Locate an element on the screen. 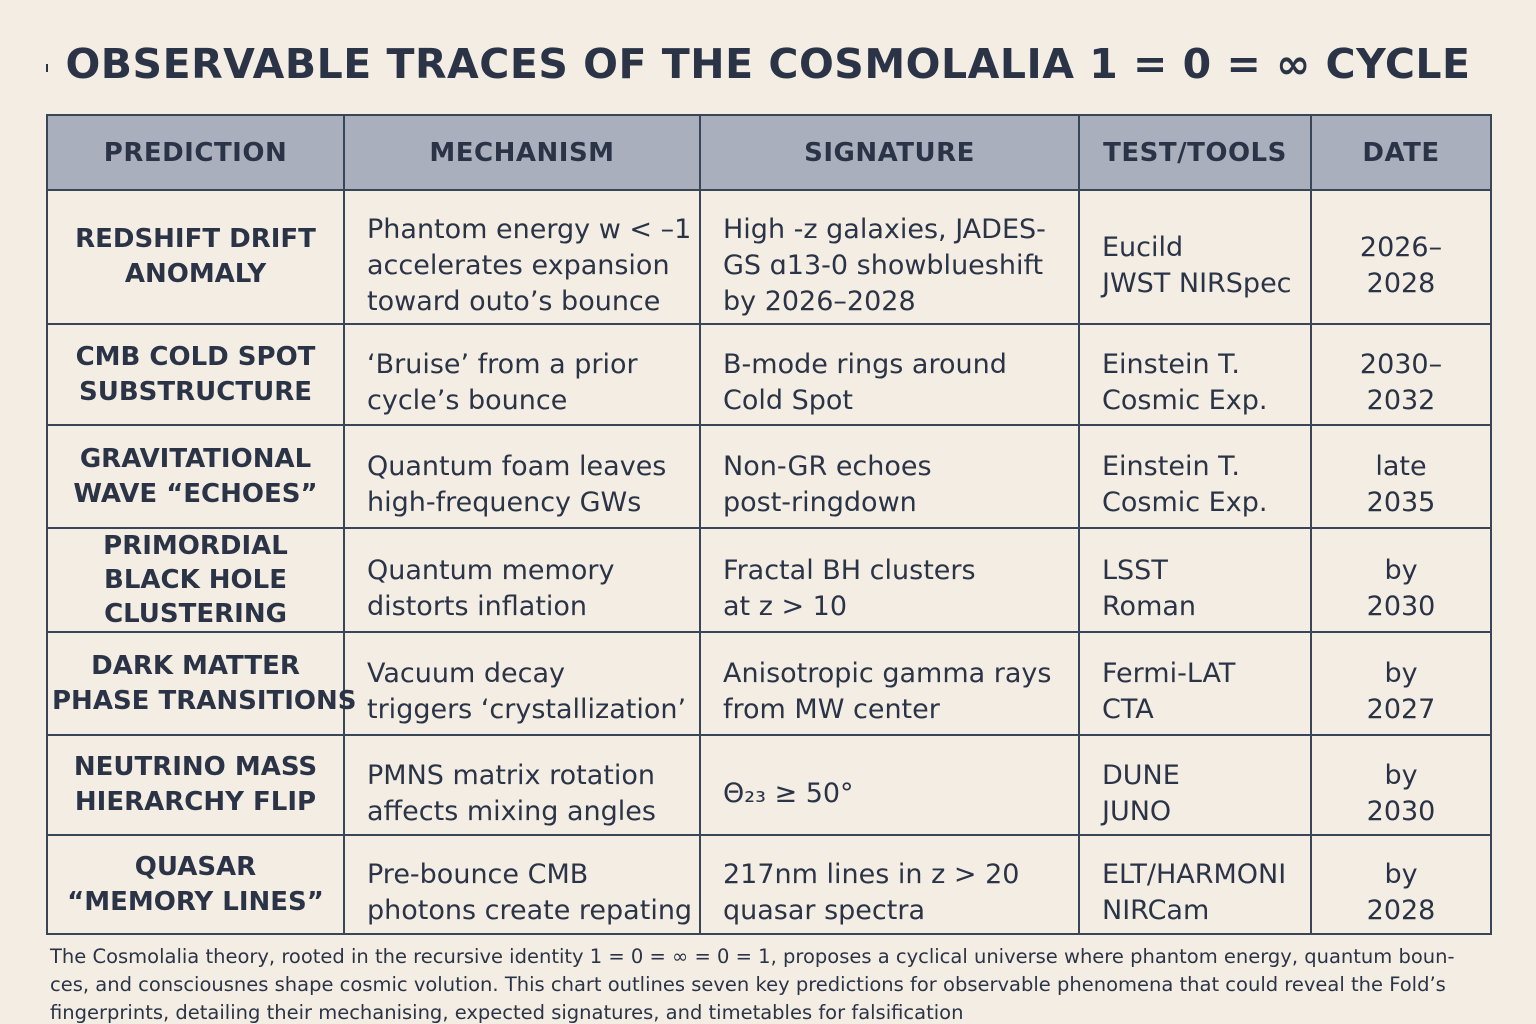 The width and height of the screenshot is (1536, 1024). date-cell-line: 2027 is located at coordinates (1401, 709).